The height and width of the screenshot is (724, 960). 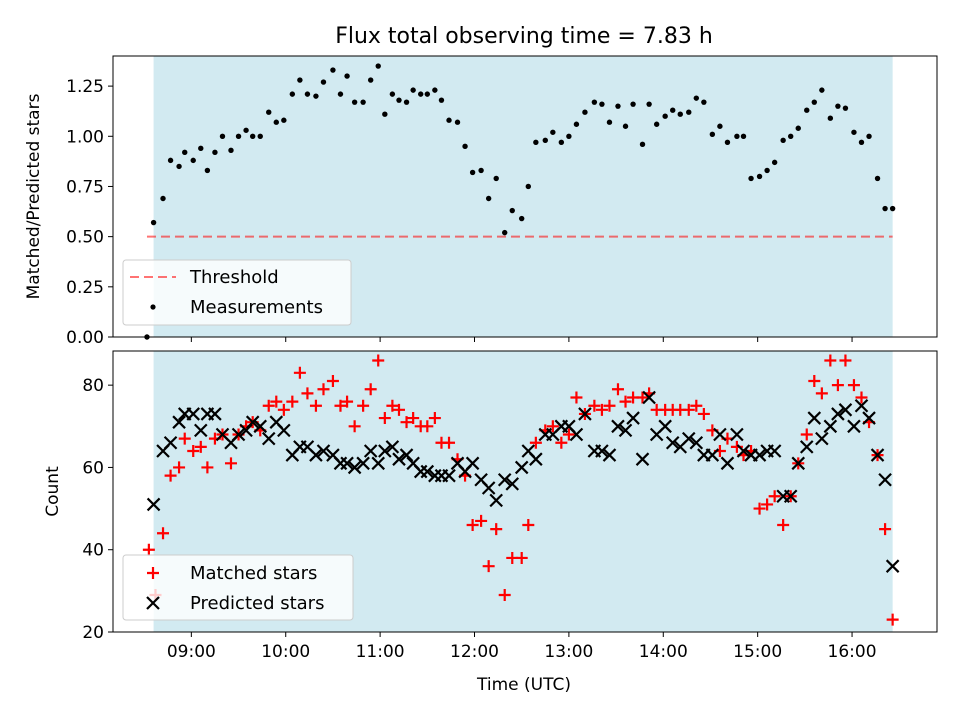 What do you see at coordinates (524, 36) in the screenshot?
I see `chart-title: Flux total observing time = 7.83 h` at bounding box center [524, 36].